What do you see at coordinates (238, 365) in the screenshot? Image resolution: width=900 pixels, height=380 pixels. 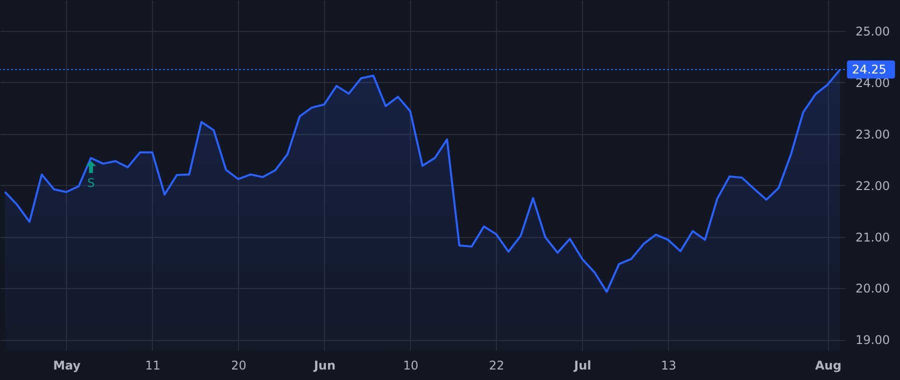 I see `x-tick-label: 20` at bounding box center [238, 365].